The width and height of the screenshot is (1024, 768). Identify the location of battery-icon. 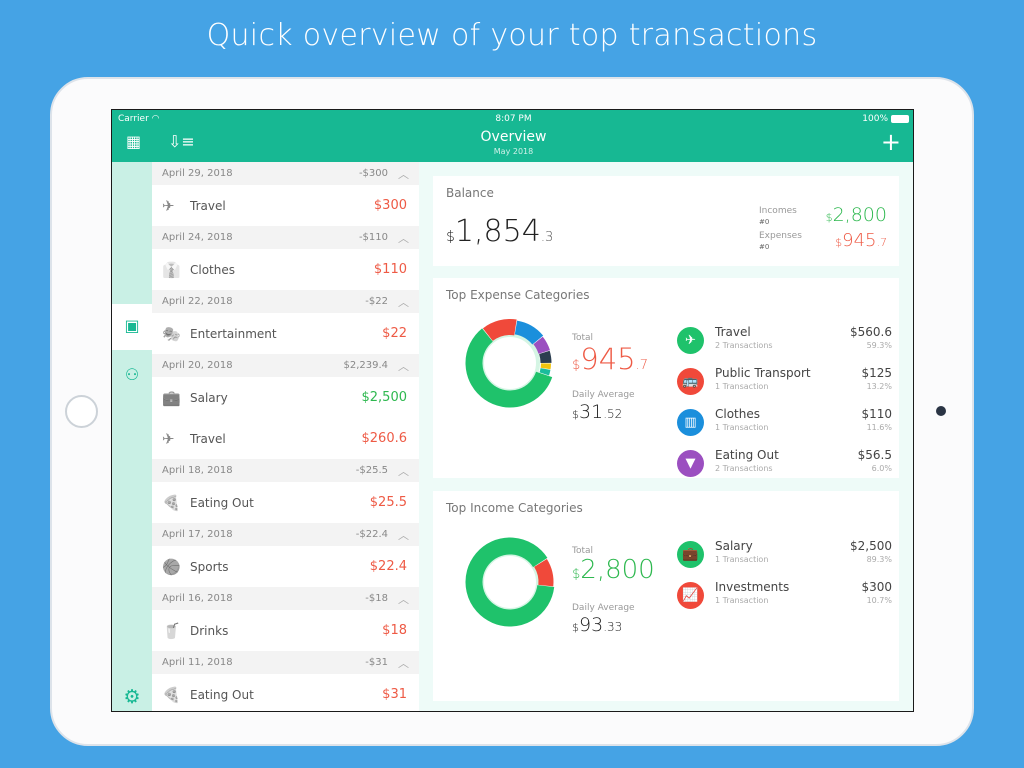
(900, 118).